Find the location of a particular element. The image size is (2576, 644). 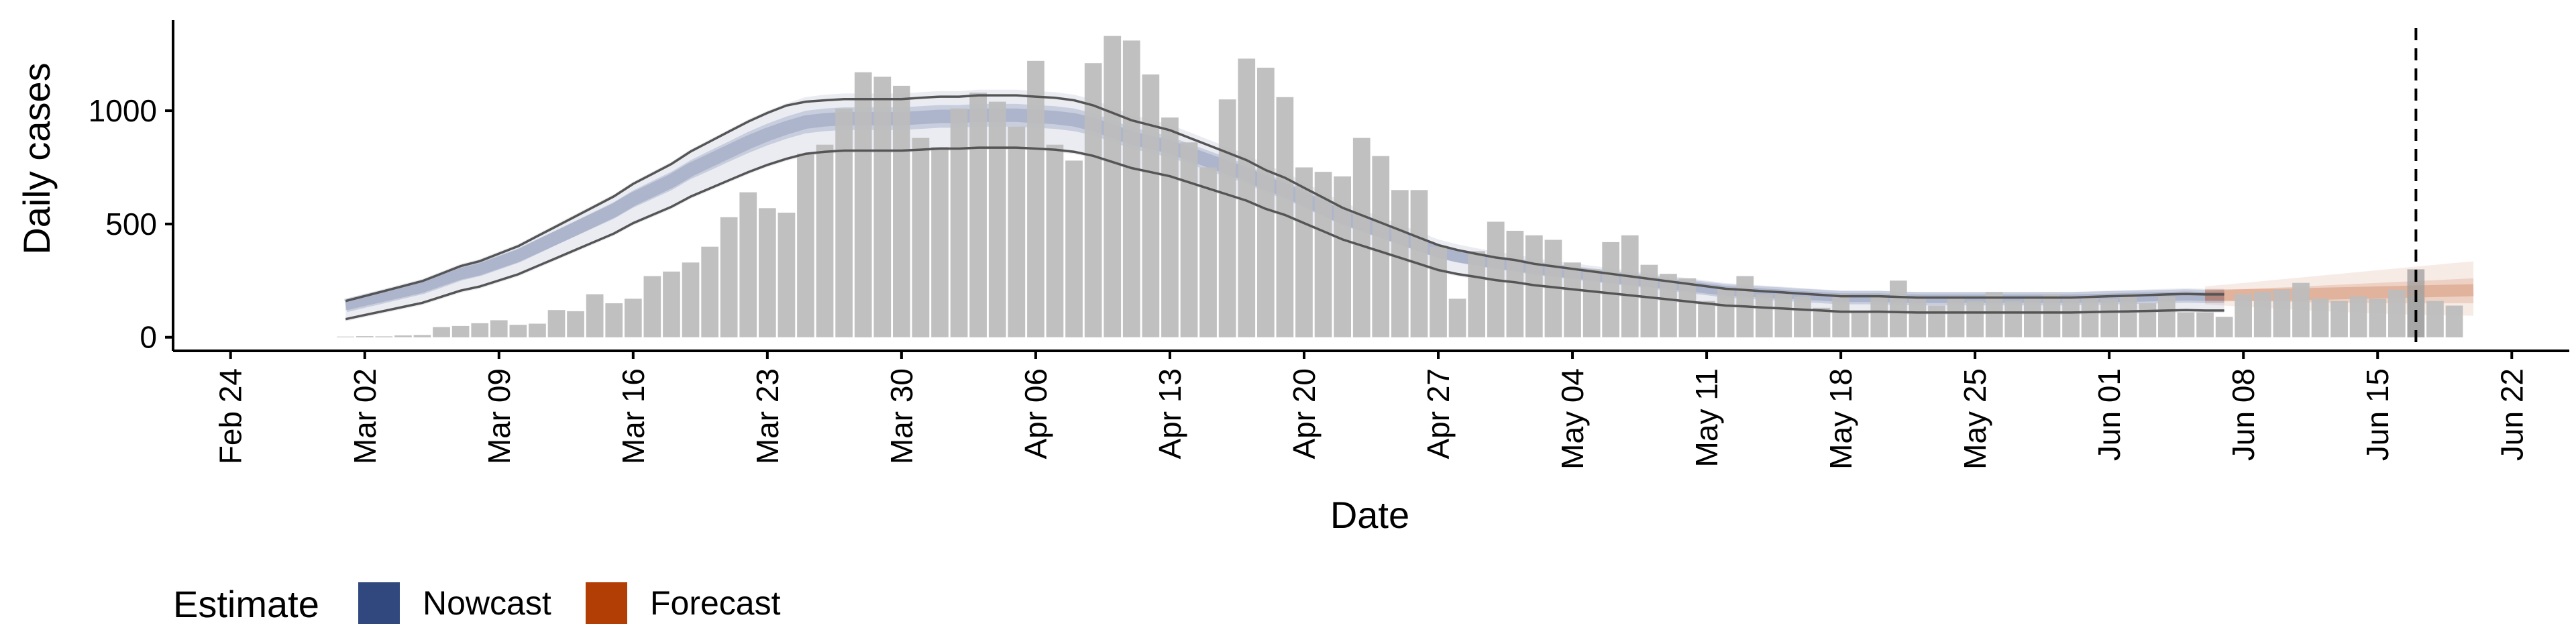

x-tick-label: Feb 24 is located at coordinates (230, 416).